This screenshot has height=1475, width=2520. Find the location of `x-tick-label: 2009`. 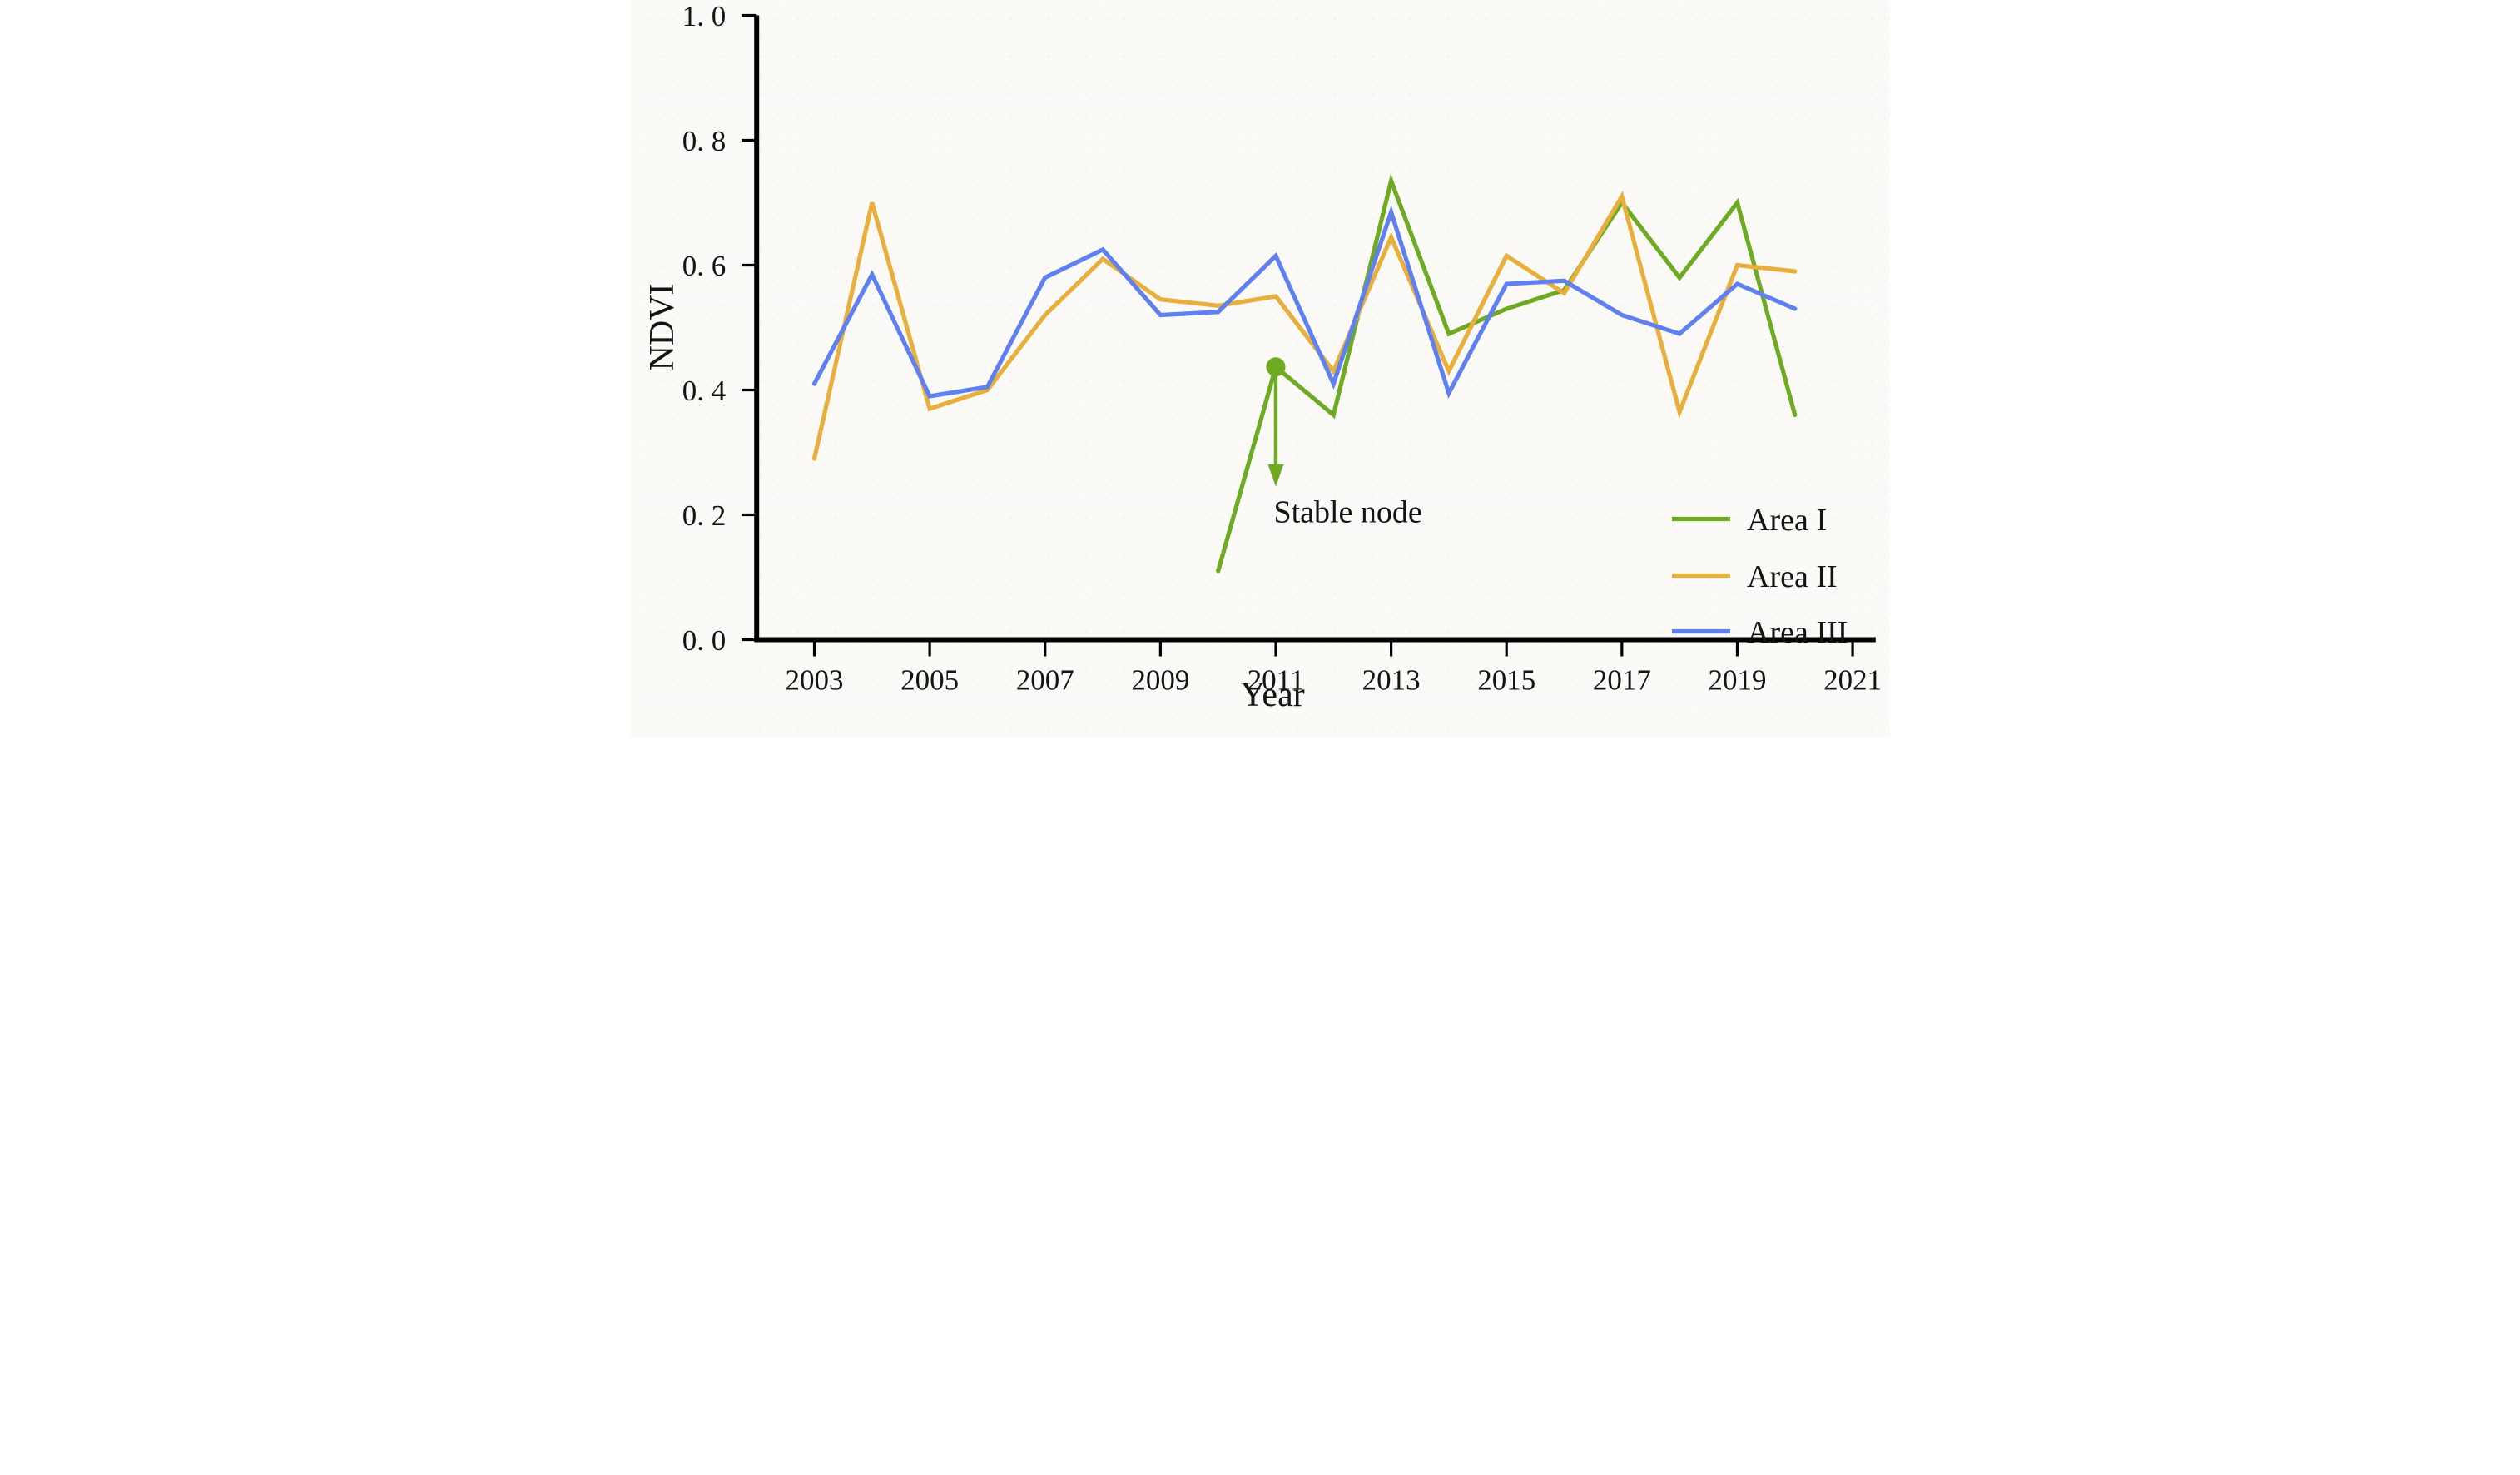

x-tick-label: 2009 is located at coordinates (1160, 680).